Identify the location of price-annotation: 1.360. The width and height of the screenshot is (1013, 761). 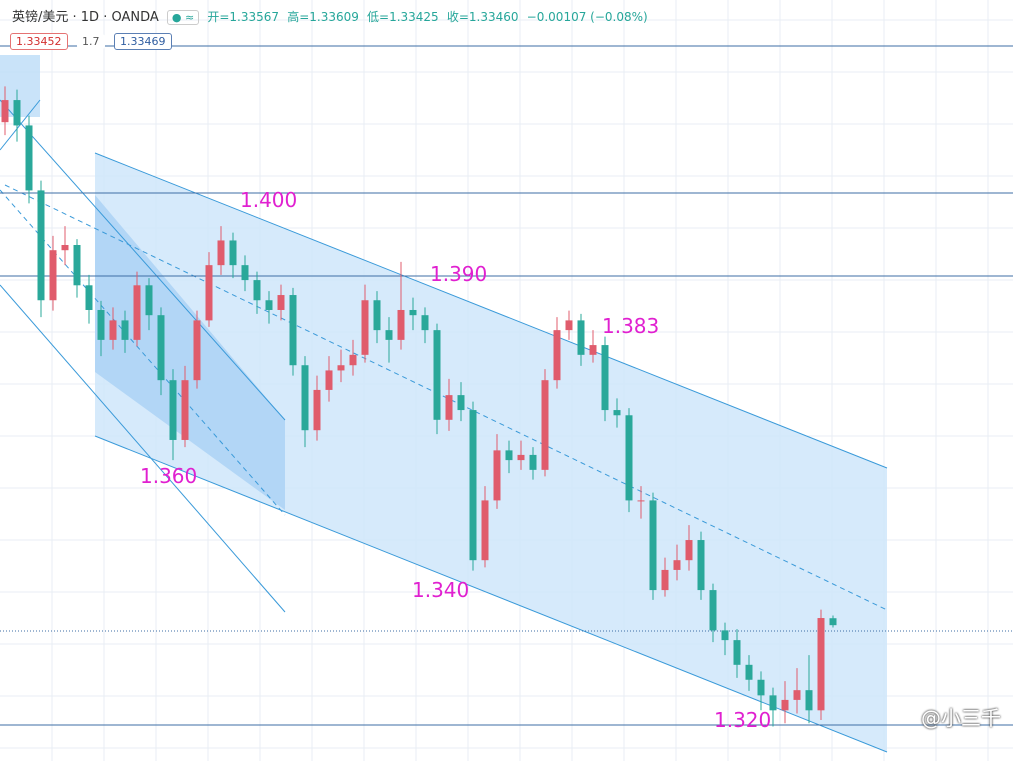
(169, 476).